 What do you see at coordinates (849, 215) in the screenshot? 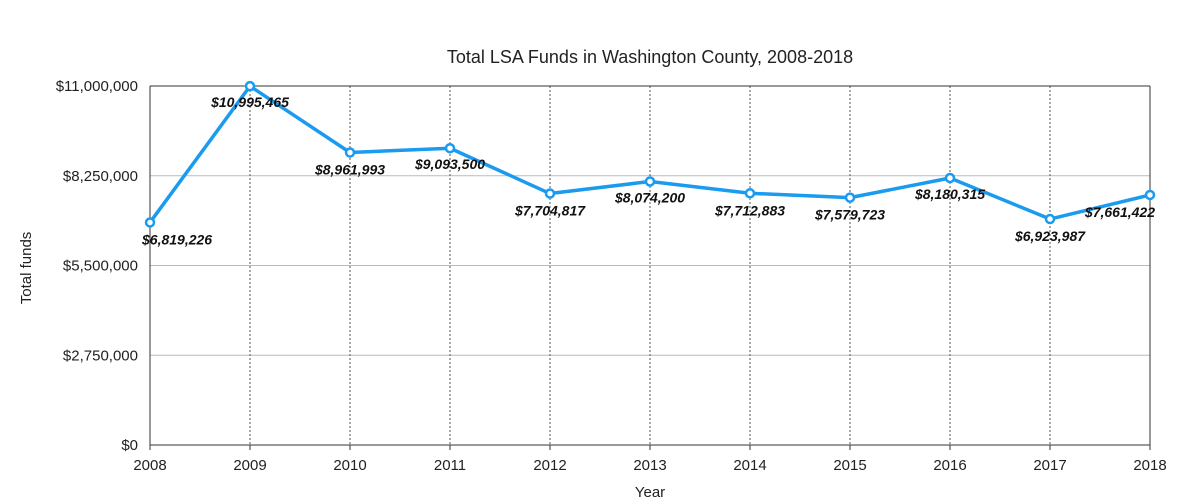
I see `data-label: $7,579,723` at bounding box center [849, 215].